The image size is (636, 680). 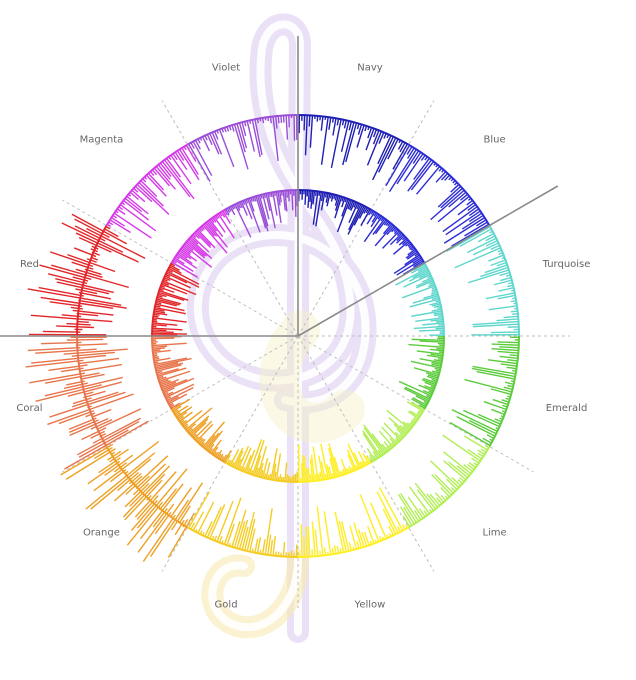 What do you see at coordinates (251, 136) in the screenshot?
I see `bar-outer-violet` at bounding box center [251, 136].